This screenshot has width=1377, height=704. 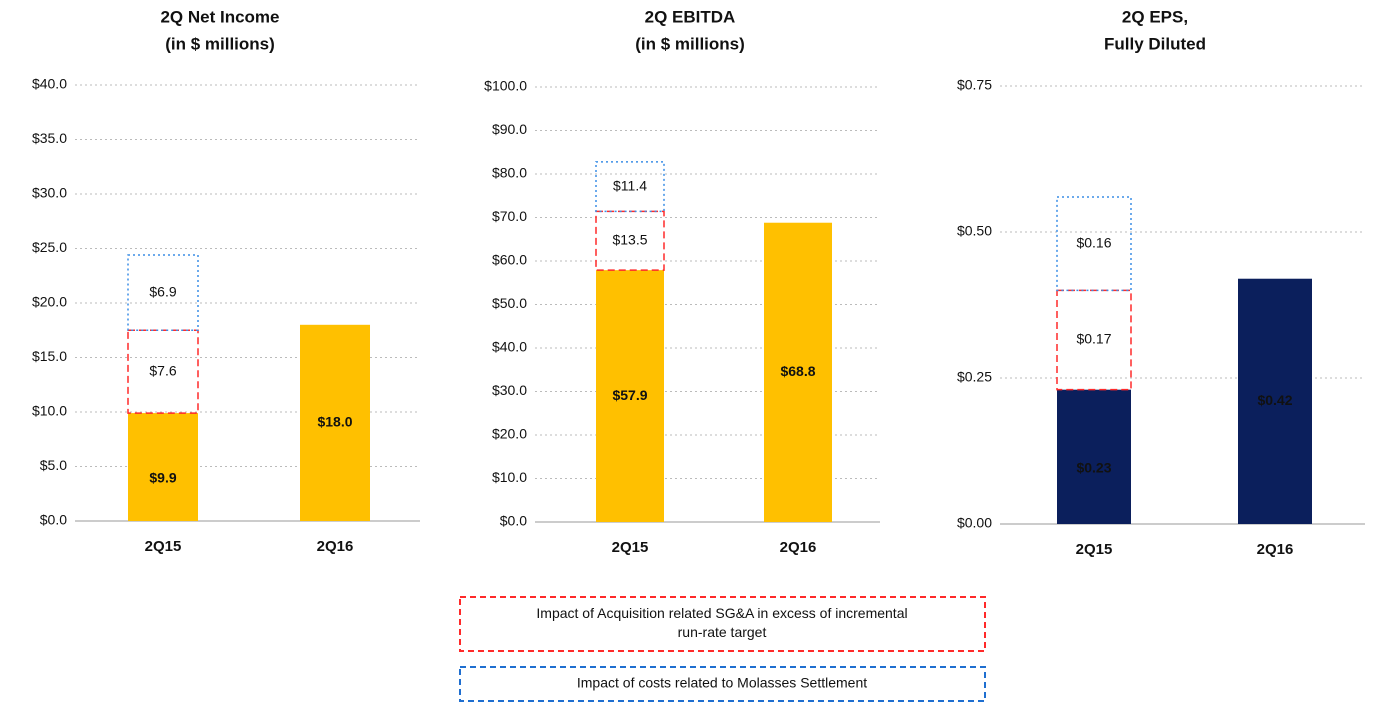 I want to click on y-tick-label: $60.0, so click(x=509, y=260).